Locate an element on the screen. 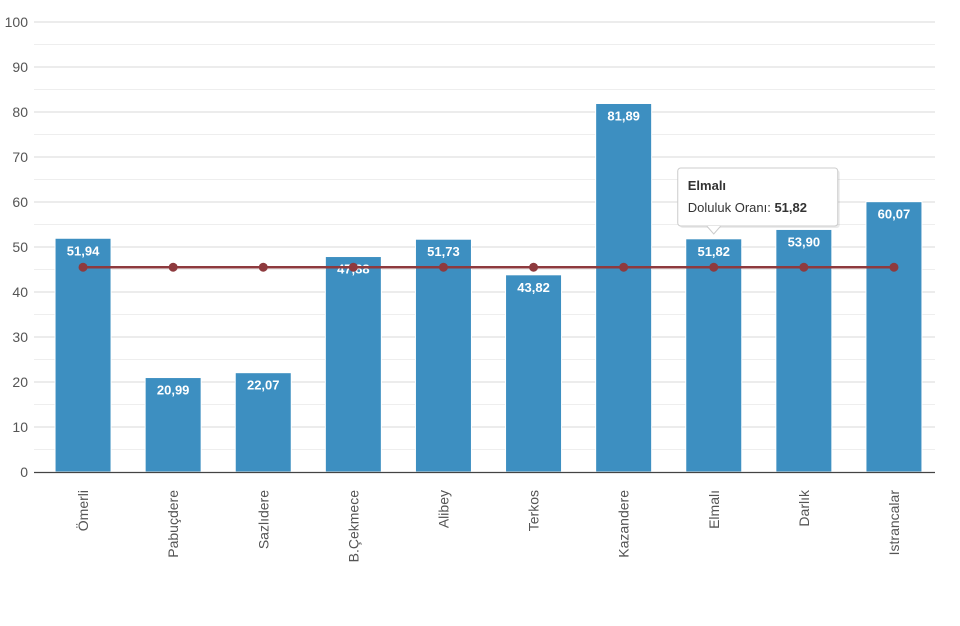 Image resolution: width=960 pixels, height=626 pixels. tooltip-value: 51,82 is located at coordinates (790, 207).